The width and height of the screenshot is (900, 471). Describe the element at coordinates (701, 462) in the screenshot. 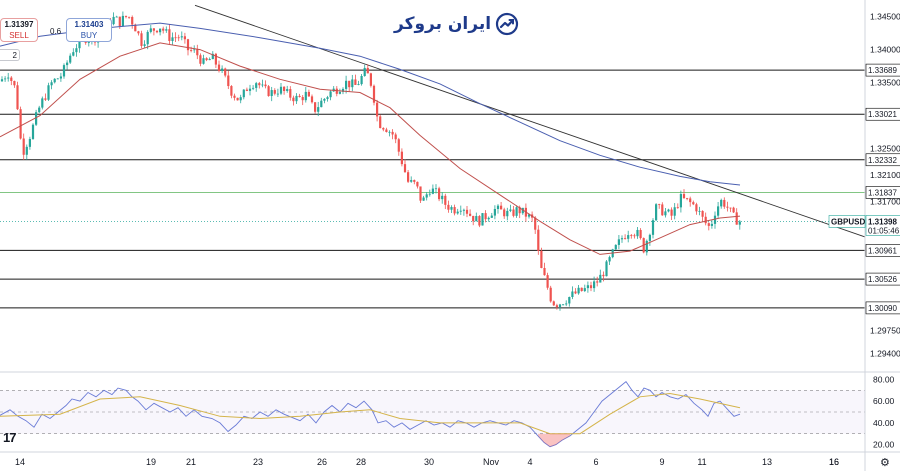

I see `time-tick-label: 11` at that location.